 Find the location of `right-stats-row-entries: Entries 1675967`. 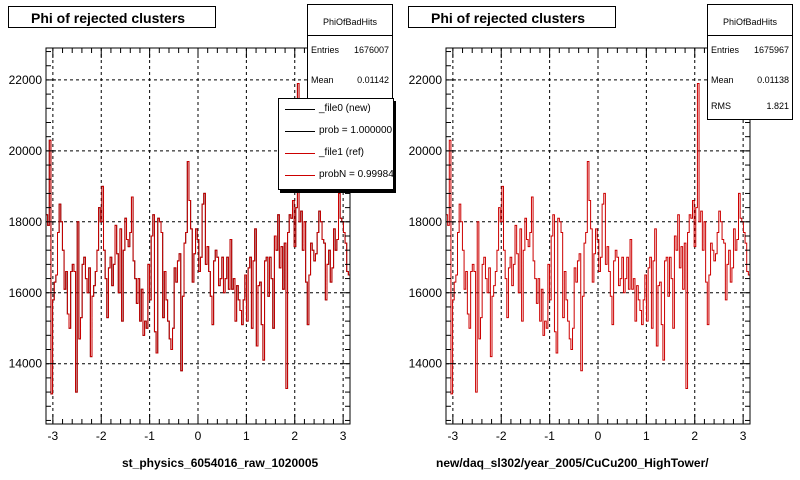

right-stats-row-entries: Entries 1675967 is located at coordinates (750, 51).